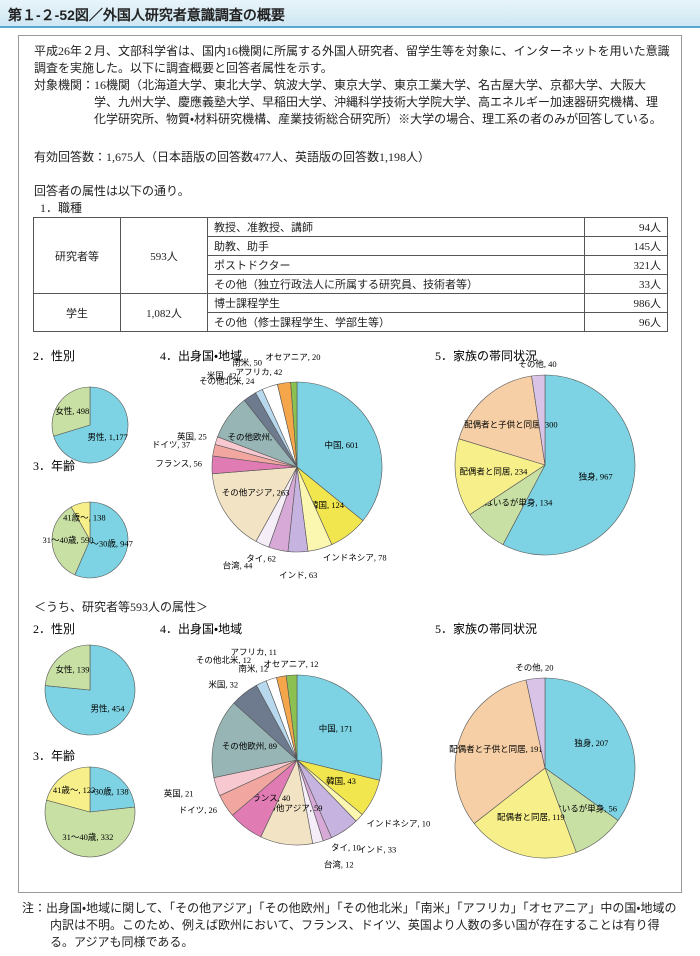  What do you see at coordinates (626, 265) in the screenshot?
I see `row-count: 321人` at bounding box center [626, 265].